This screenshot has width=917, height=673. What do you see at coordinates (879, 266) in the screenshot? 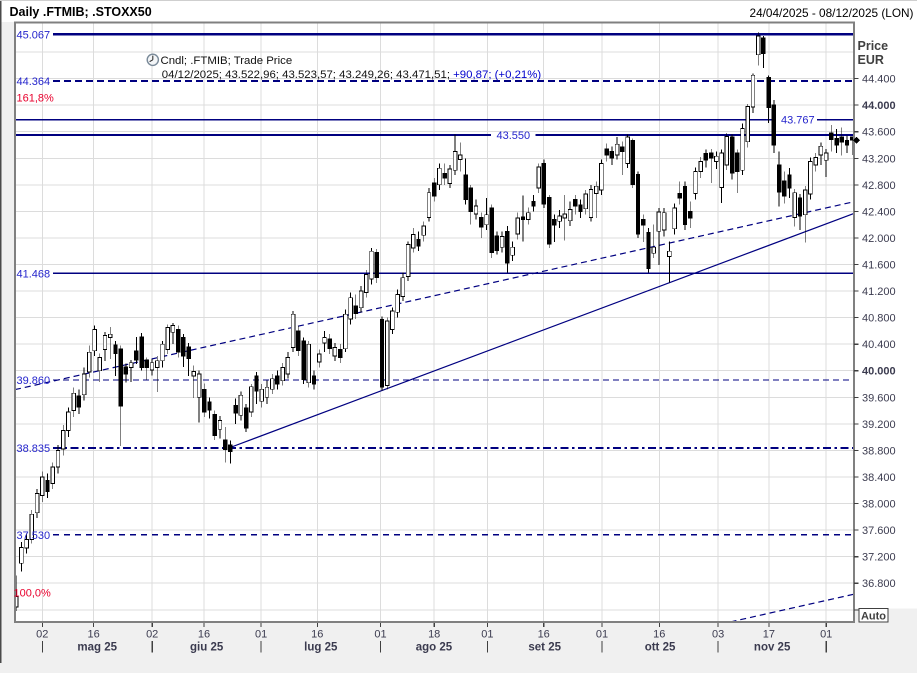
I see `svg-text: 41.600` at bounding box center [879, 266].